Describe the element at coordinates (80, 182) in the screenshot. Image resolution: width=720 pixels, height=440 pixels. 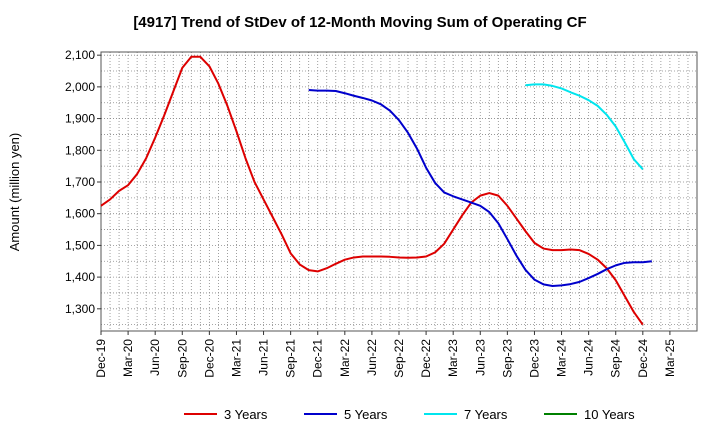
I see `y-tick-label: 1,700` at that location.